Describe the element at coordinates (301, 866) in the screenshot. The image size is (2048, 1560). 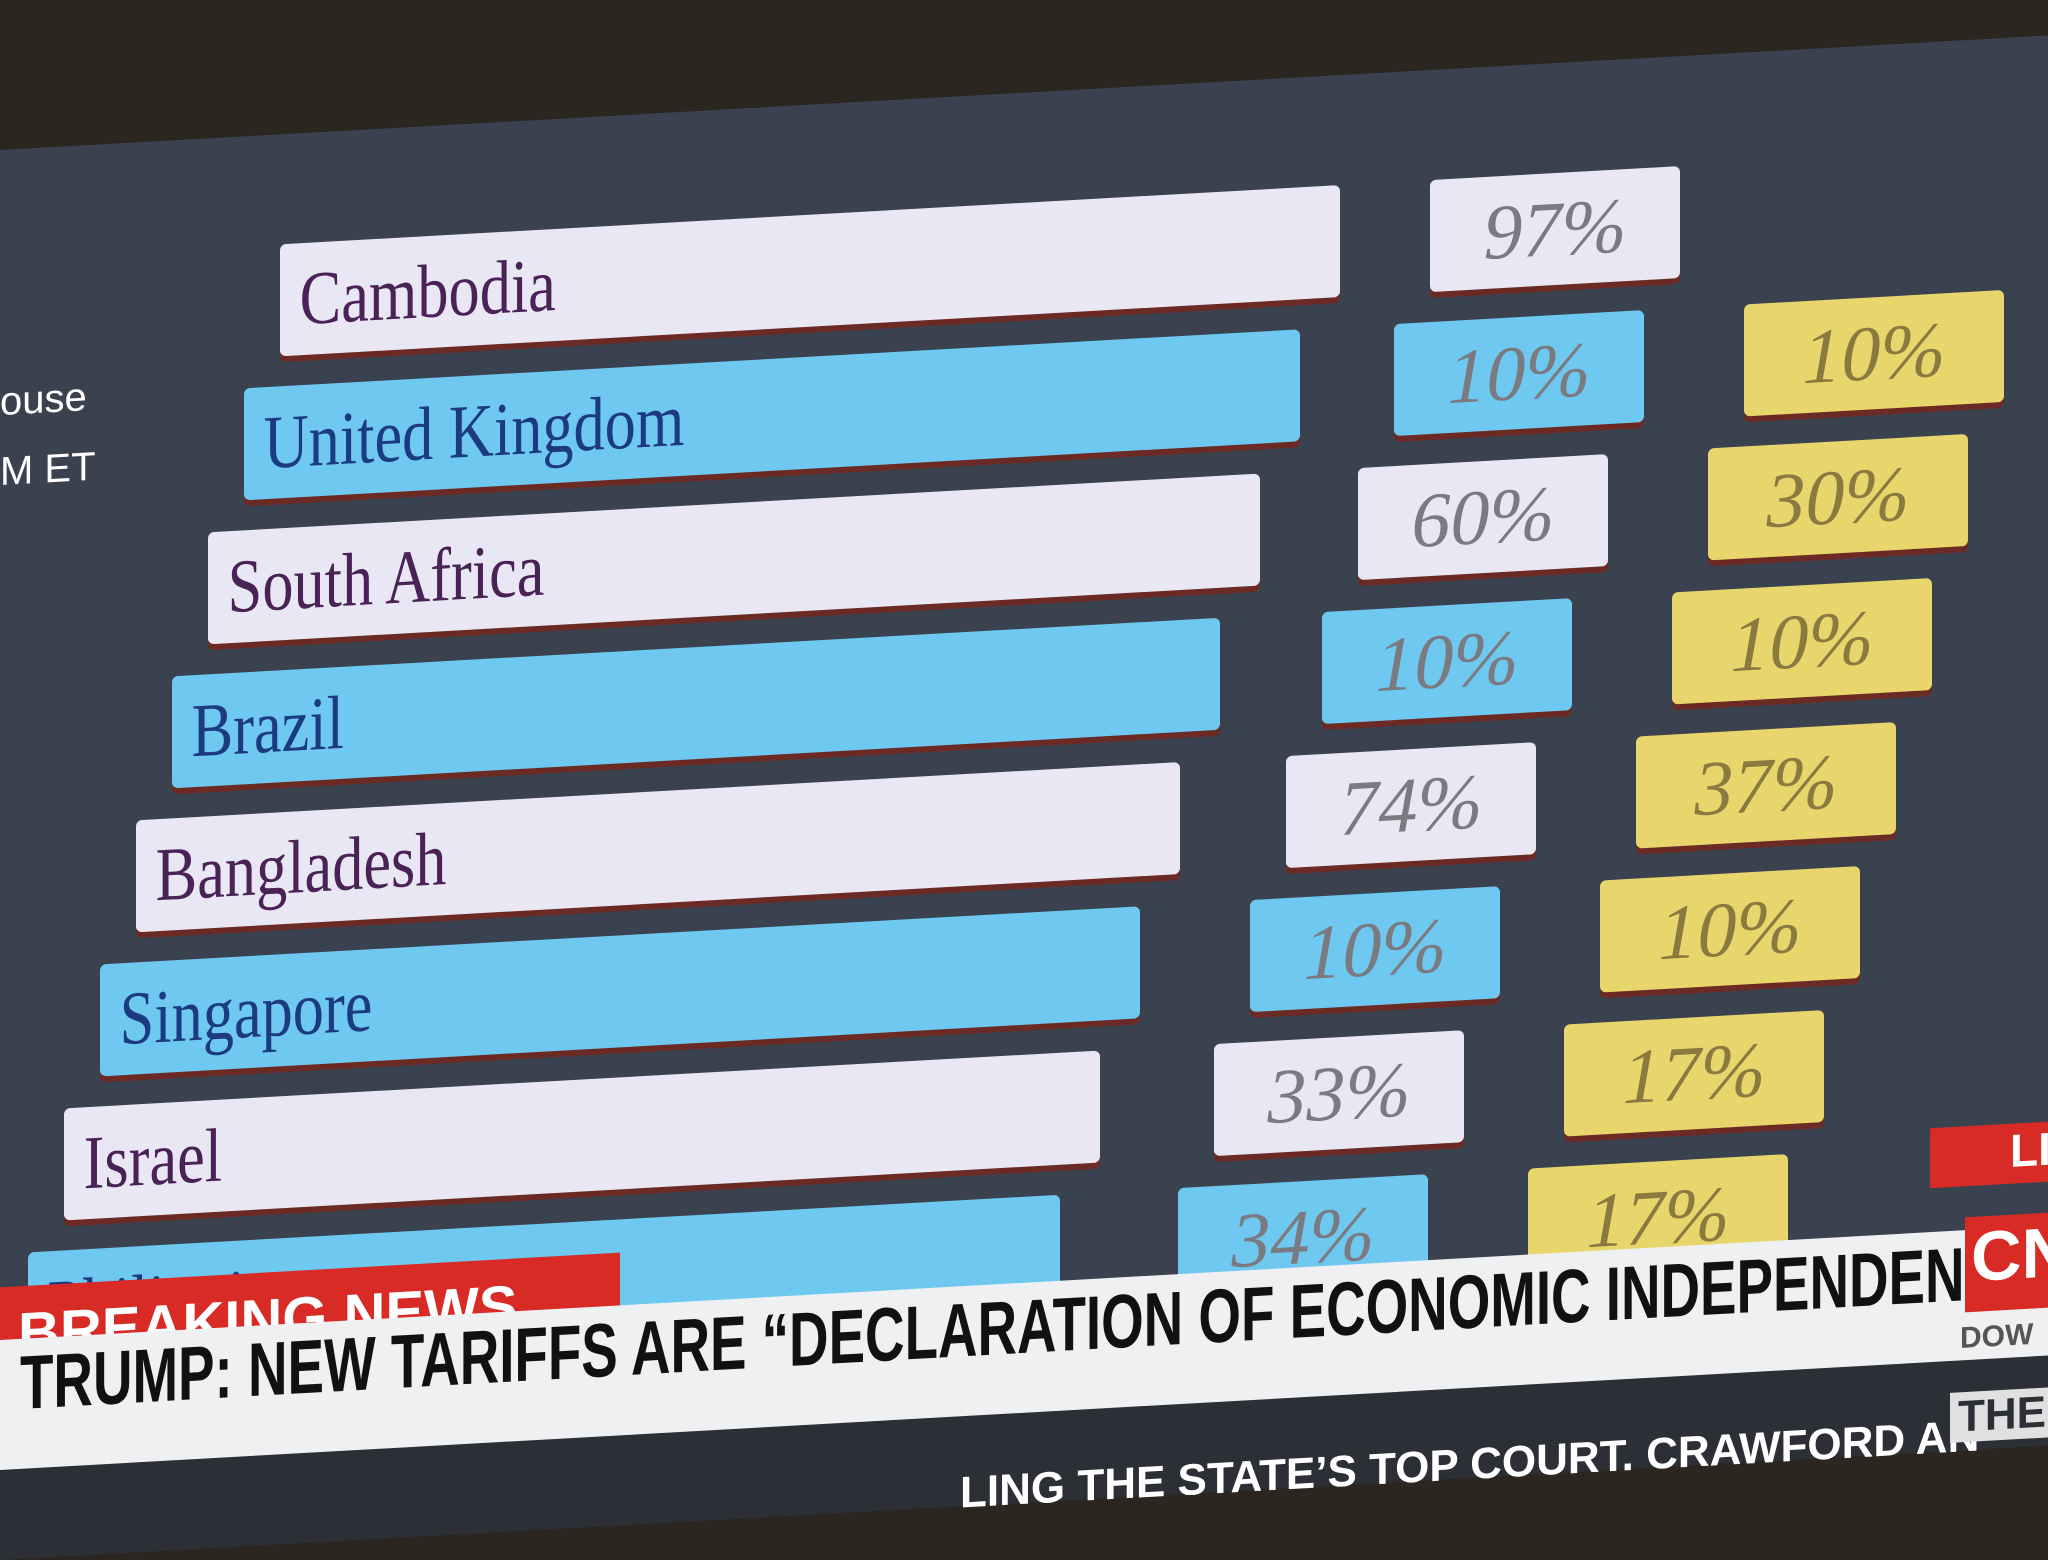
I see `country-name: Bangladesh` at that location.